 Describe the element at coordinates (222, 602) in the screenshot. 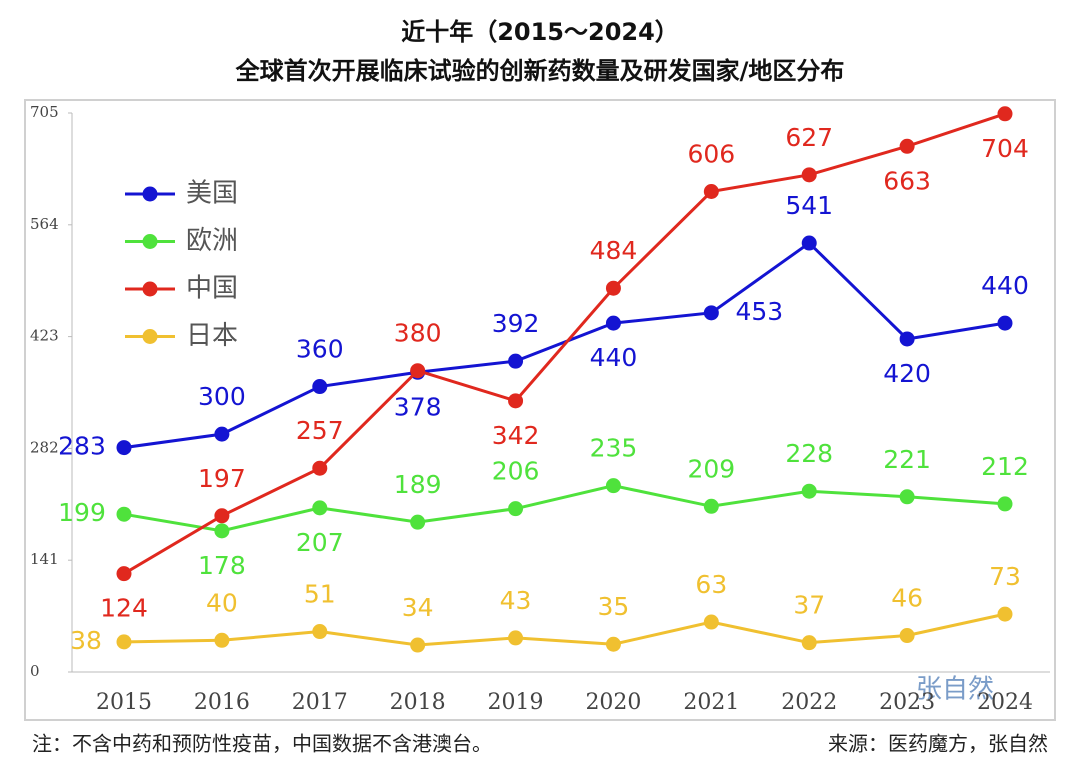

I see `data-label: 40` at that location.